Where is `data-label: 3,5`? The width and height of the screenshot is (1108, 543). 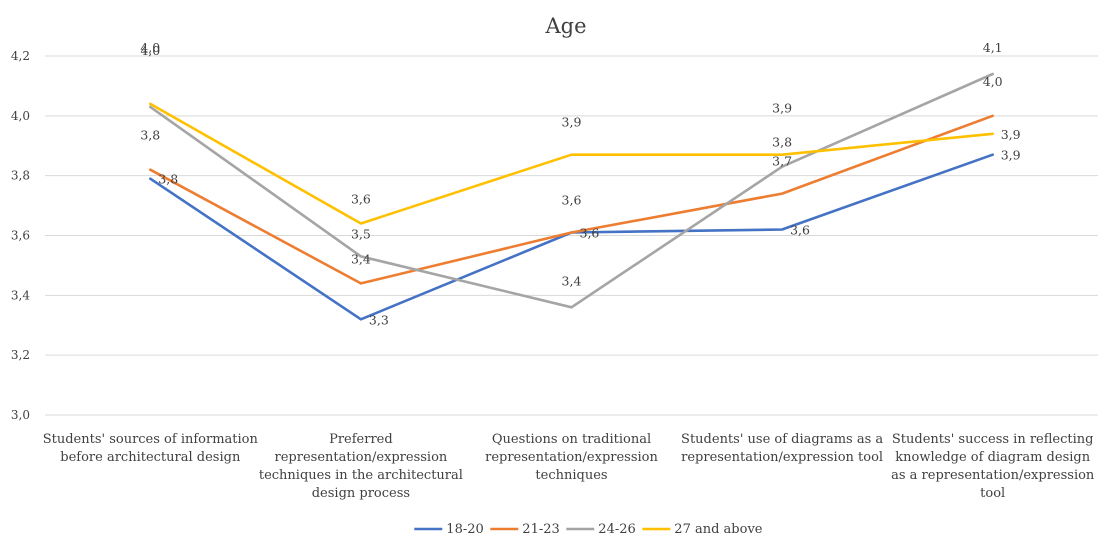 data-label: 3,5 is located at coordinates (361, 233).